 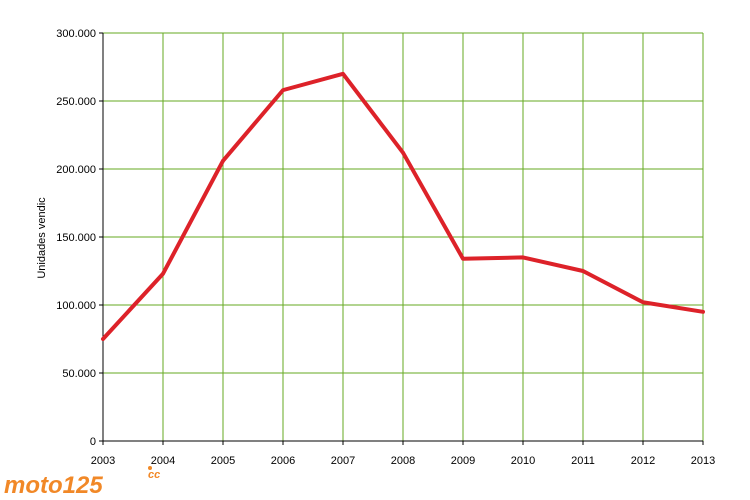 I want to click on x-tick-label: 2012, so click(x=643, y=461).